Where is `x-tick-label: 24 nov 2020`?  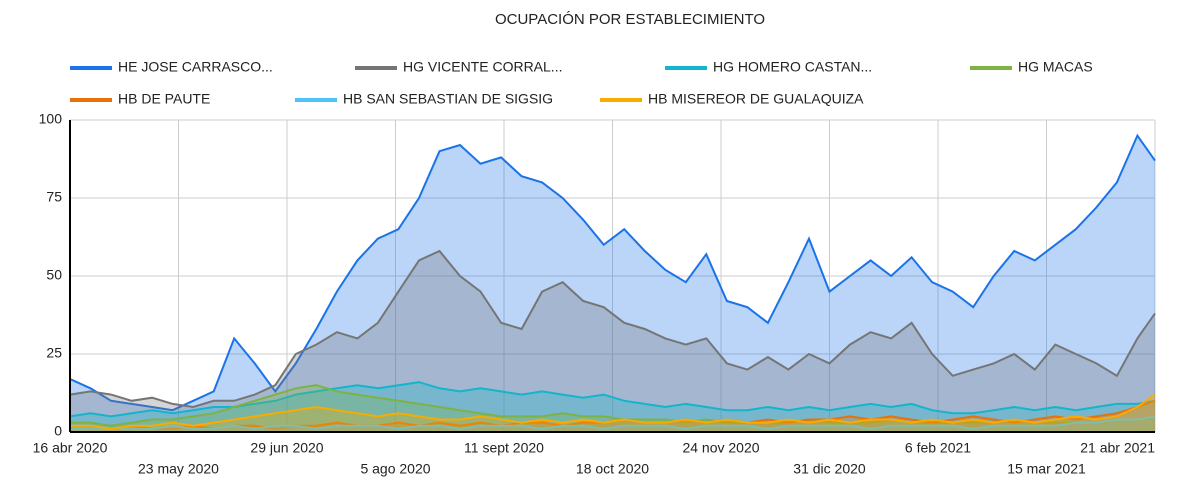
x-tick-label: 24 nov 2020 is located at coordinates (720, 448).